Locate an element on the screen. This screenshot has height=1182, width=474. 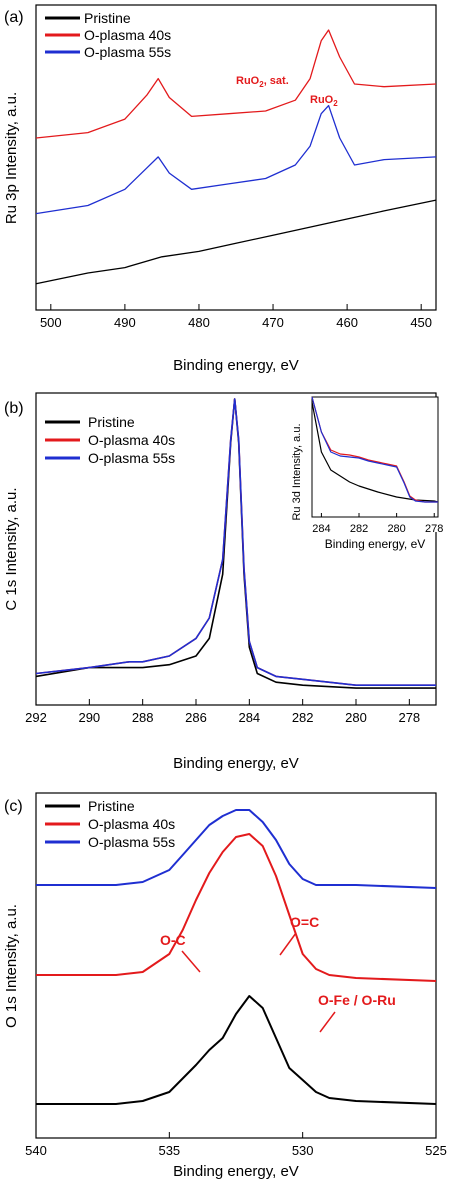
panel-b-legend: Pristine O-plasma 40s O-plasma 55s is located at coordinates (110, 440).